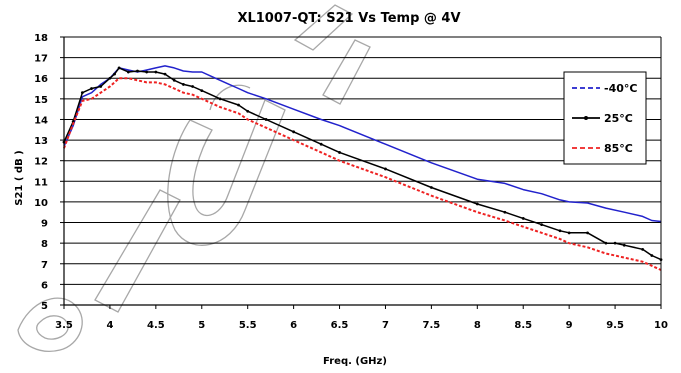  What do you see at coordinates (569, 325) in the screenshot?
I see `x-tick-label: 9` at bounding box center [569, 325].